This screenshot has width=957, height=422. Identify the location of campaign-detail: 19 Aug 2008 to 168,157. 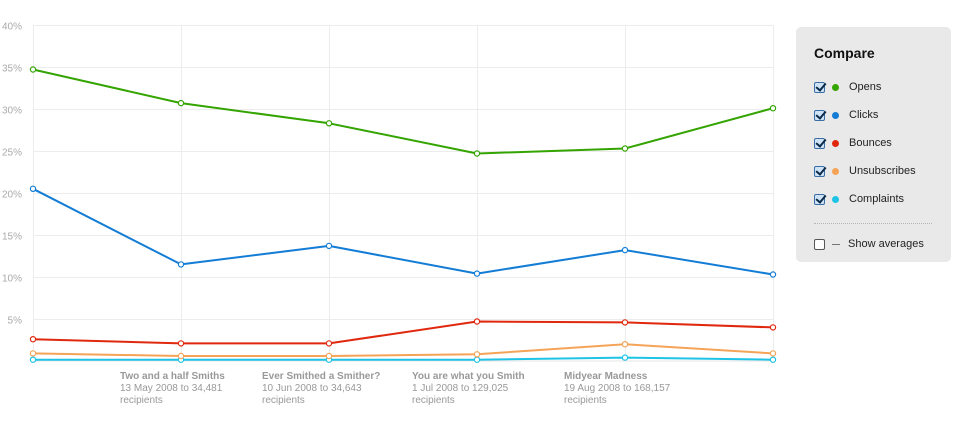
(617, 388).